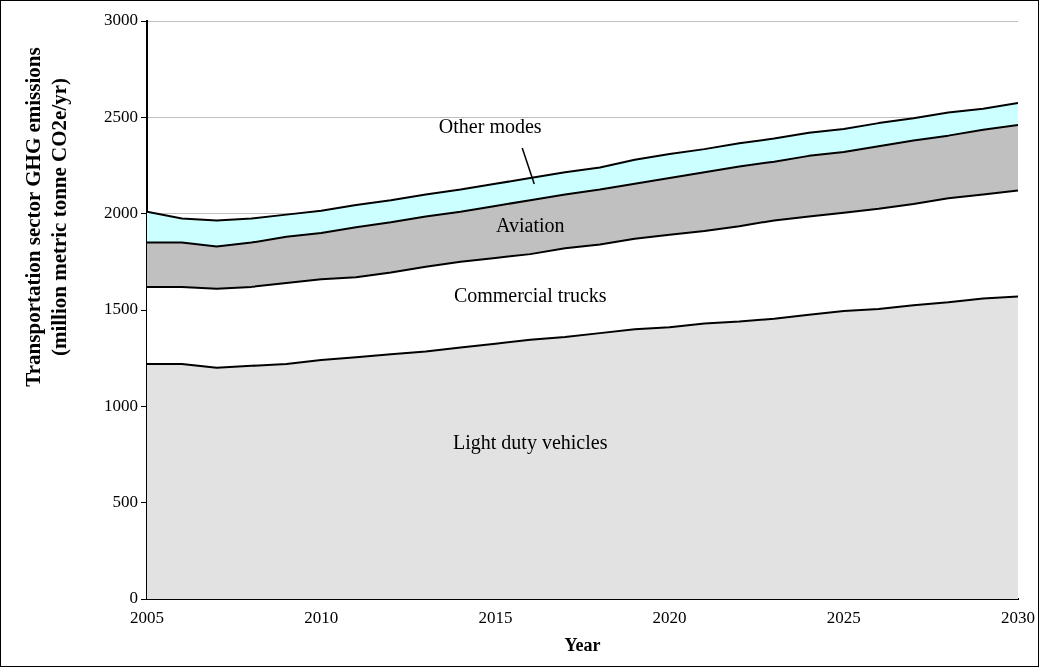 This screenshot has width=1039, height=667. I want to click on x-tick-label: 2010, so click(321, 617).